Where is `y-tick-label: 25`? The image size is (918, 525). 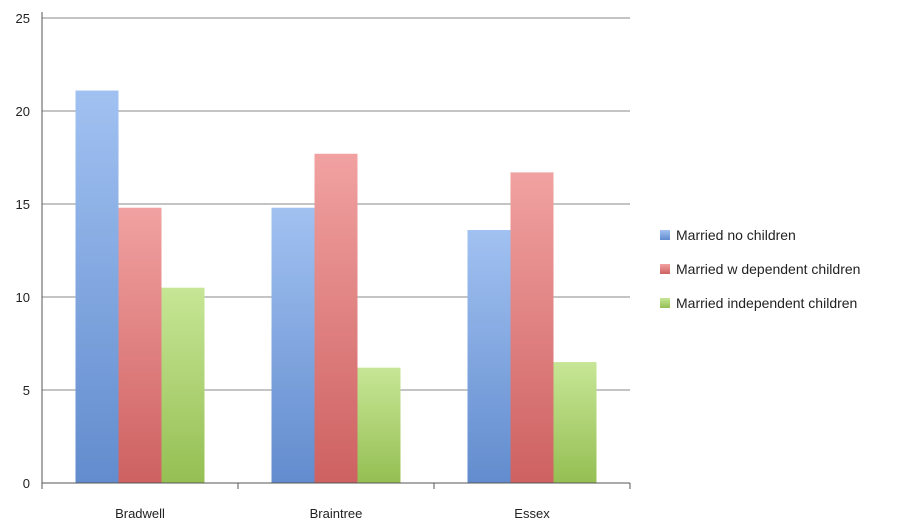 y-tick-label: 25 is located at coordinates (23, 18).